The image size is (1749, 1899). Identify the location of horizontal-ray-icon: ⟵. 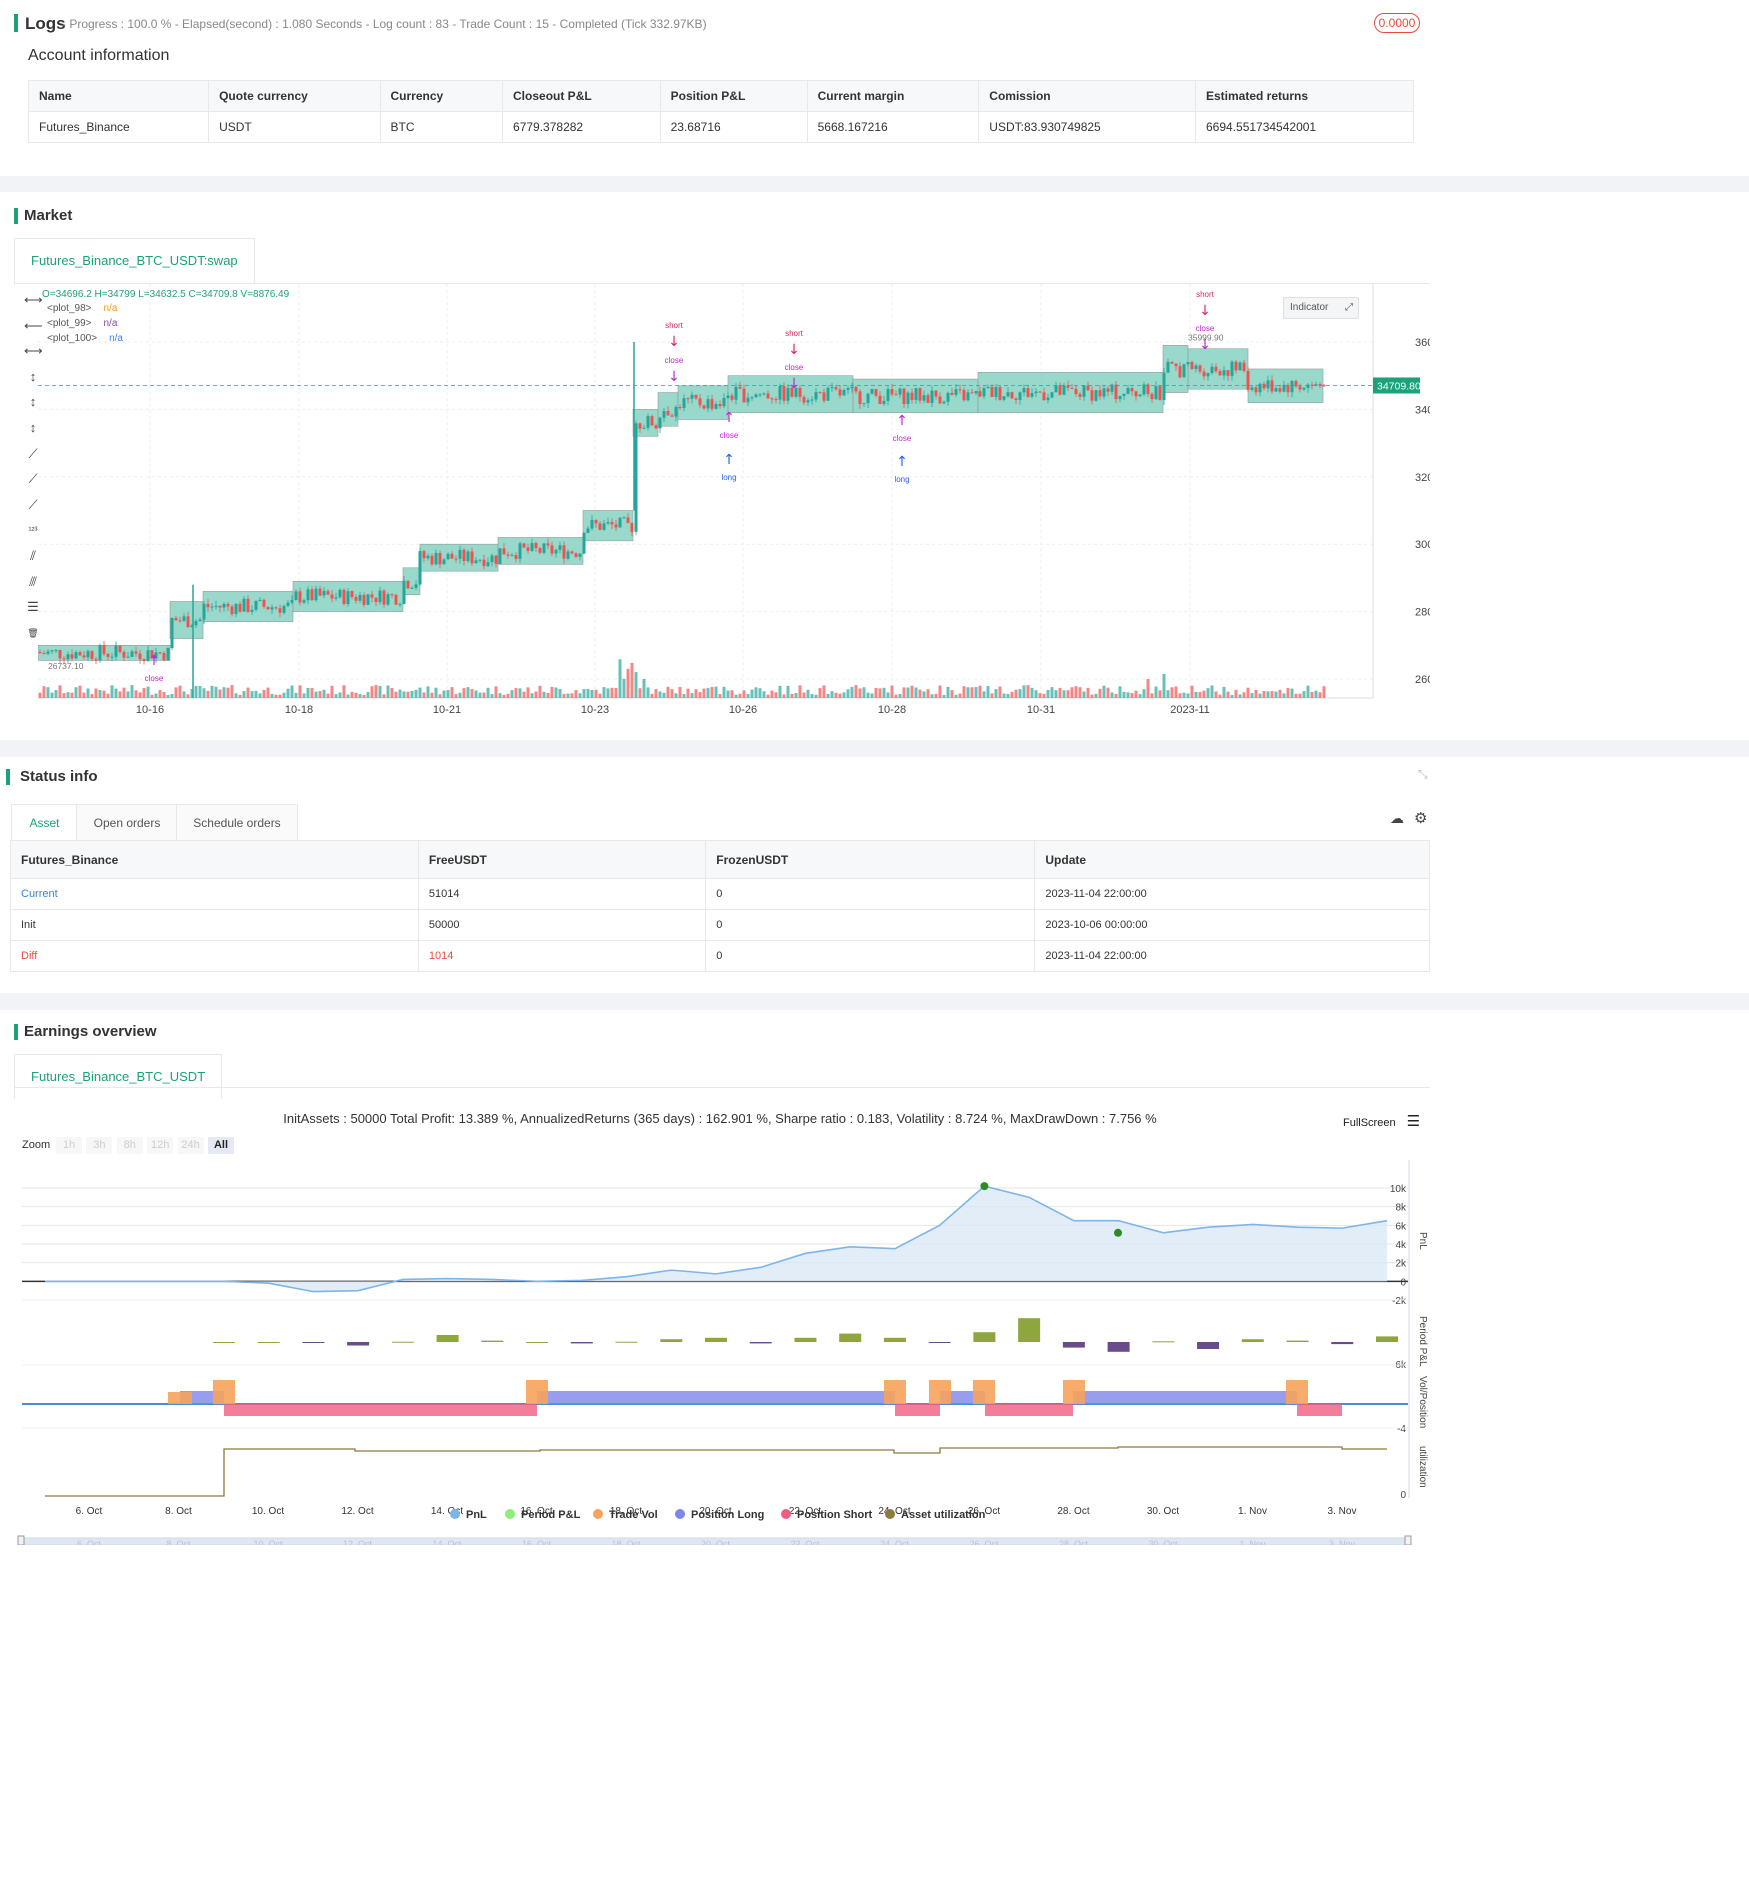
(33, 325).